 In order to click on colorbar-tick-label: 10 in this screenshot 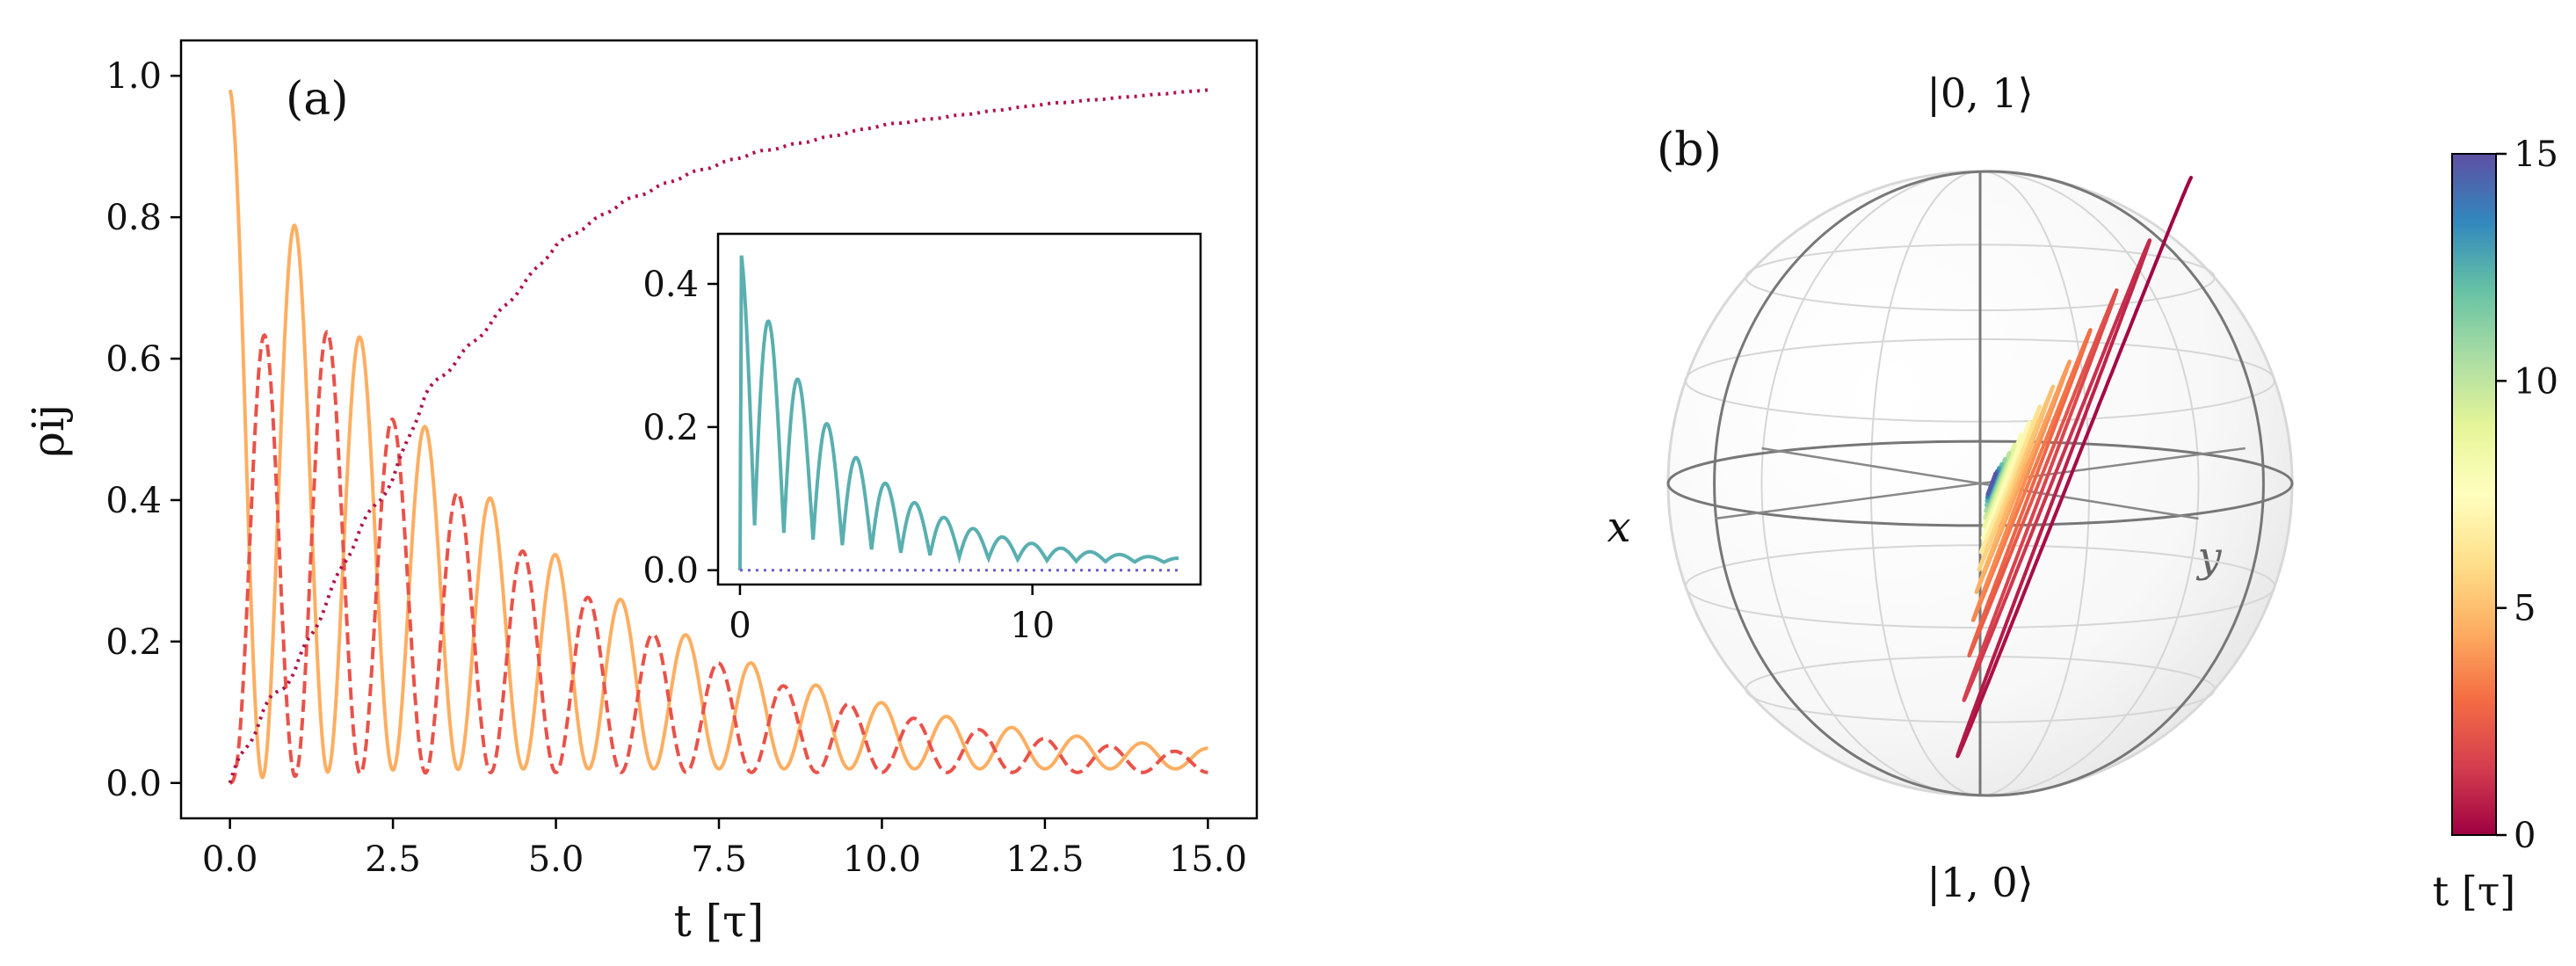, I will do `click(2536, 381)`.